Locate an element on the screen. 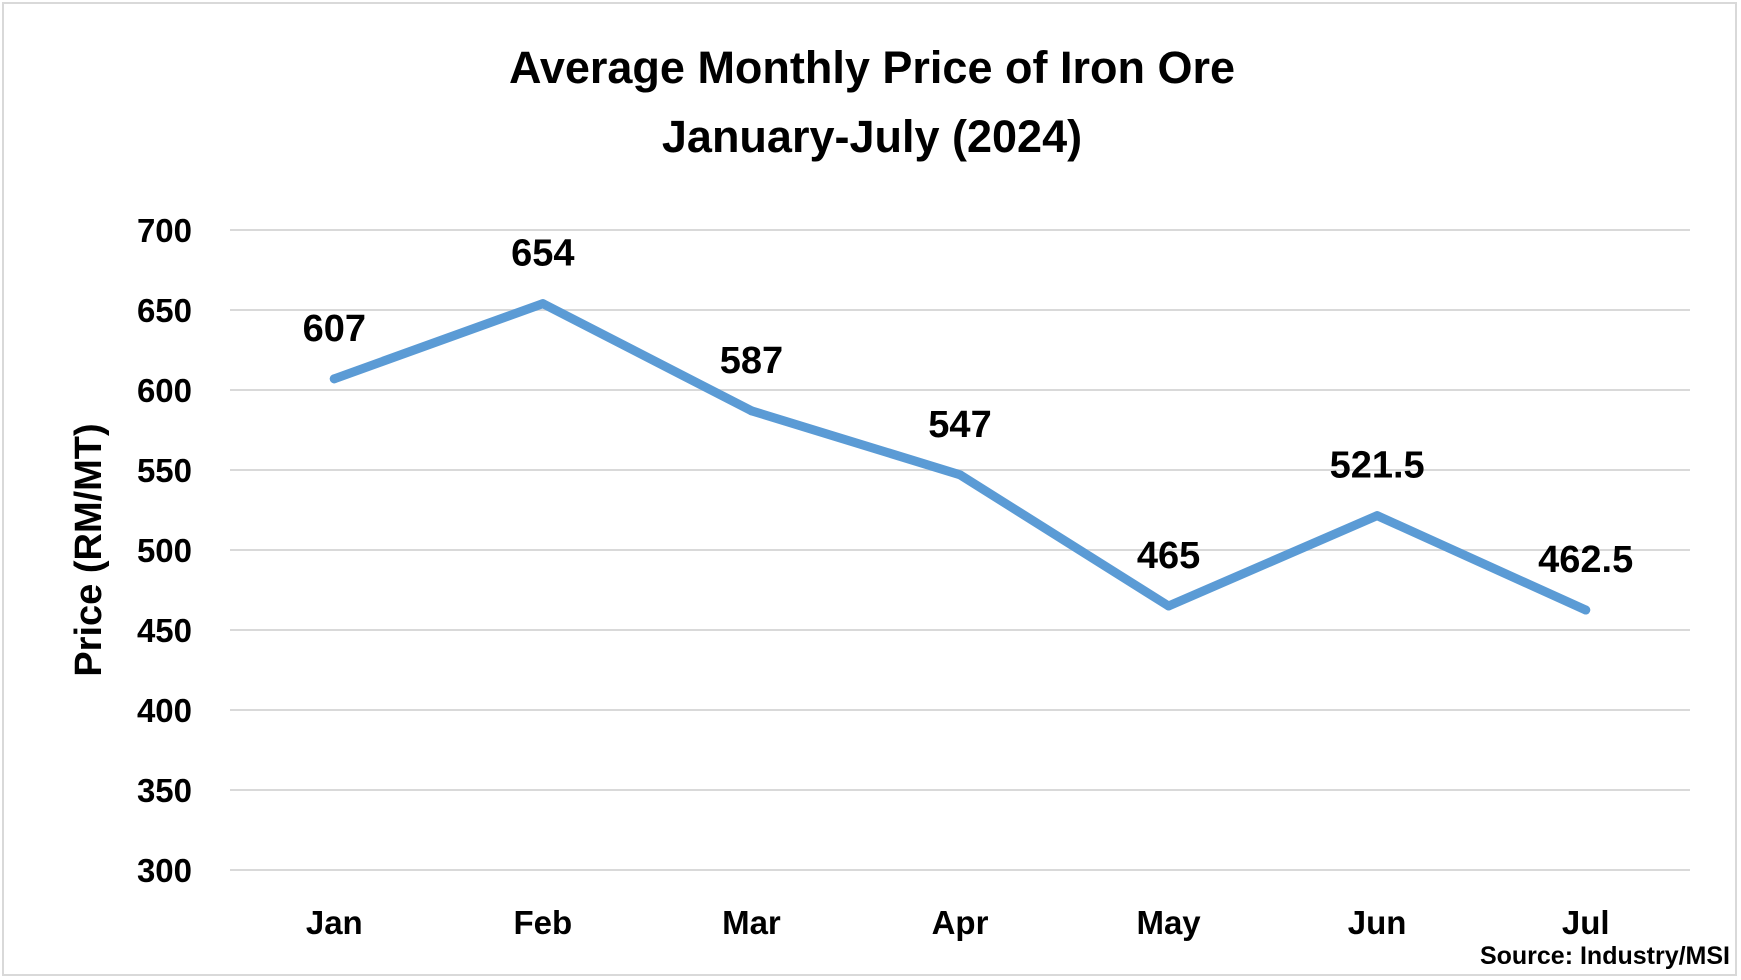 The image size is (1741, 980). x-tick-label: Apr is located at coordinates (960, 922).